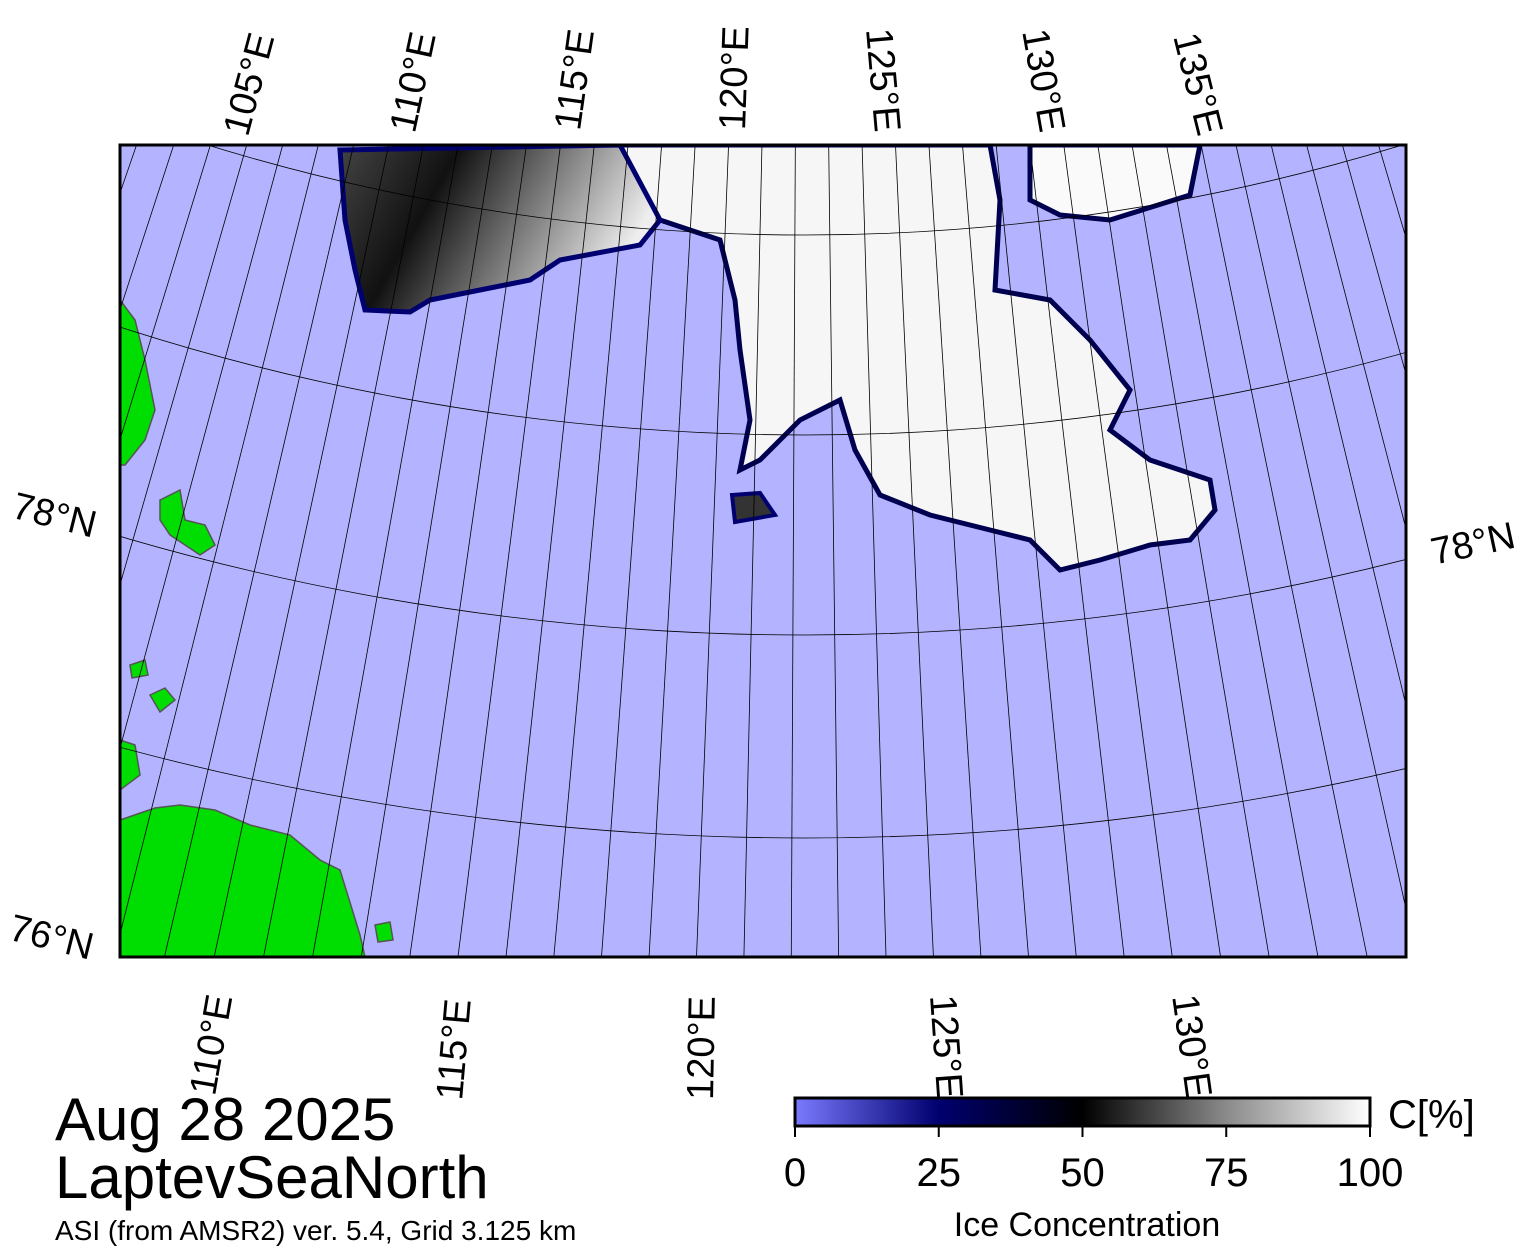 This screenshot has height=1255, width=1528. I want to click on colorbar-tick-label: 25, so click(939, 1173).